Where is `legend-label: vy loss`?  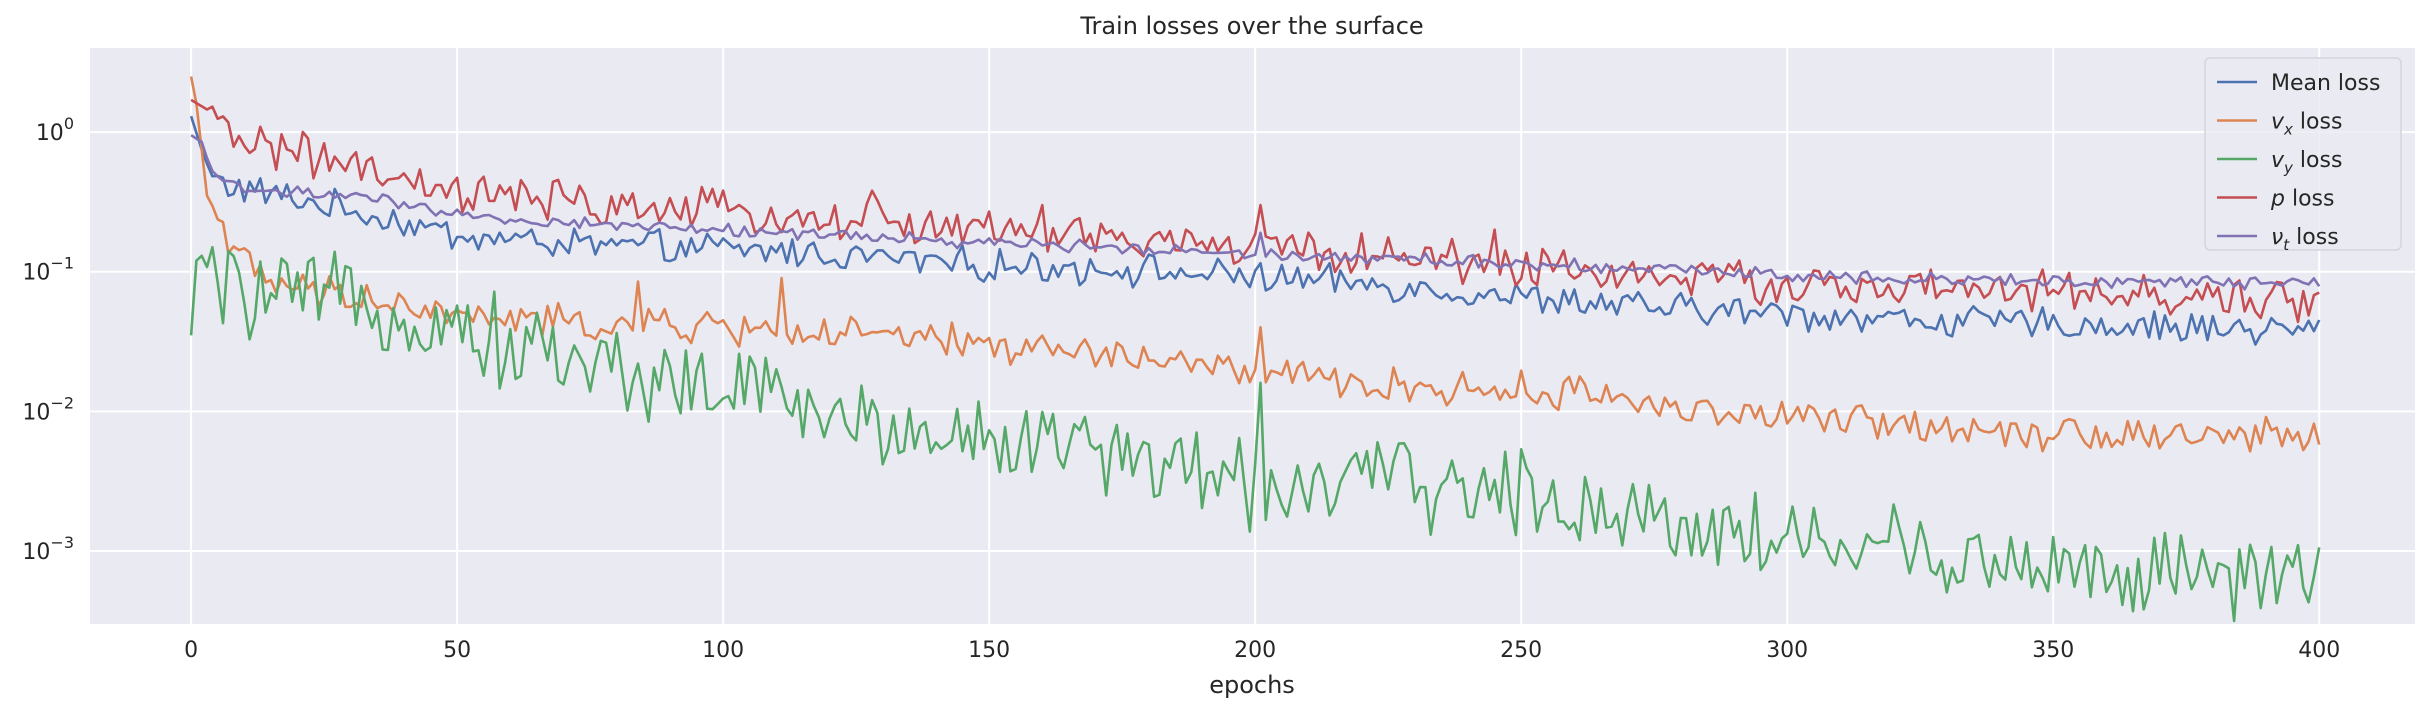
legend-label: vy loss is located at coordinates (2306, 162).